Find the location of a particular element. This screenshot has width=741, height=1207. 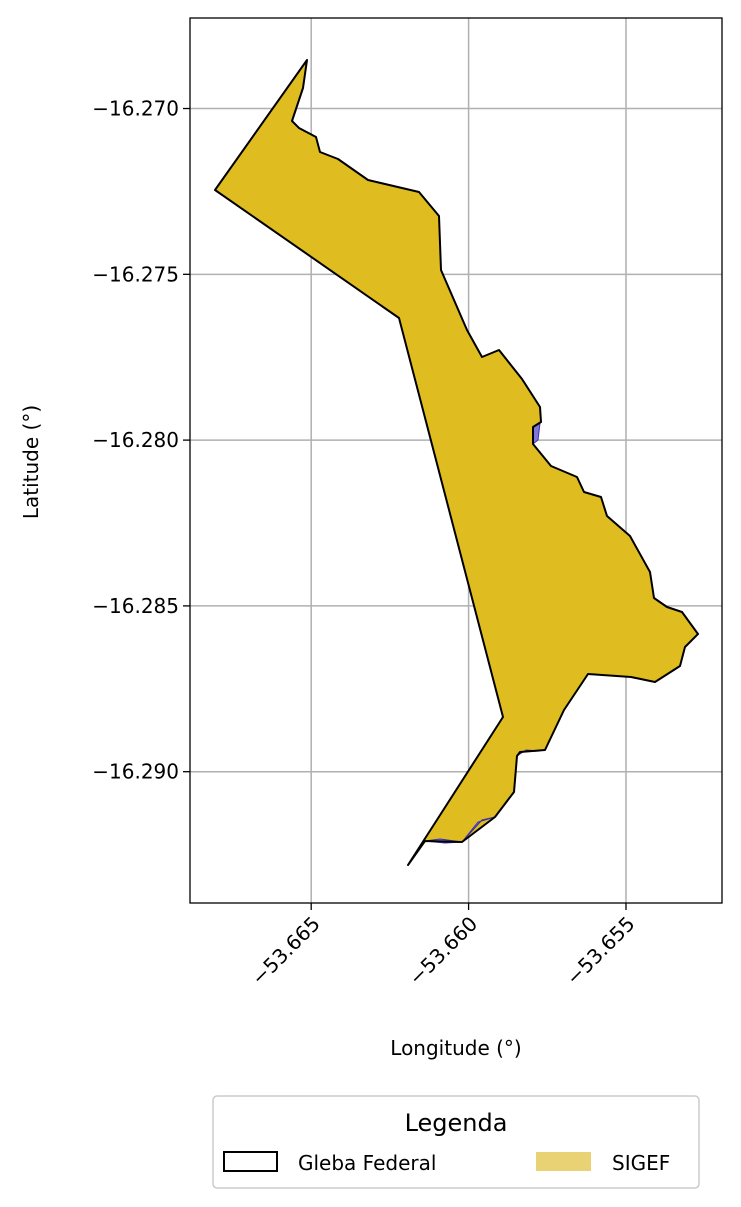

x-axis-label: Longitude (°) is located at coordinates (455, 1048).